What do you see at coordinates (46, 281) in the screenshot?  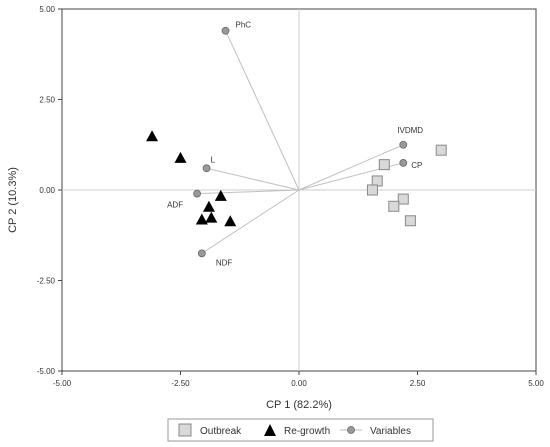 I see `y-tick-label: -2.50` at bounding box center [46, 281].